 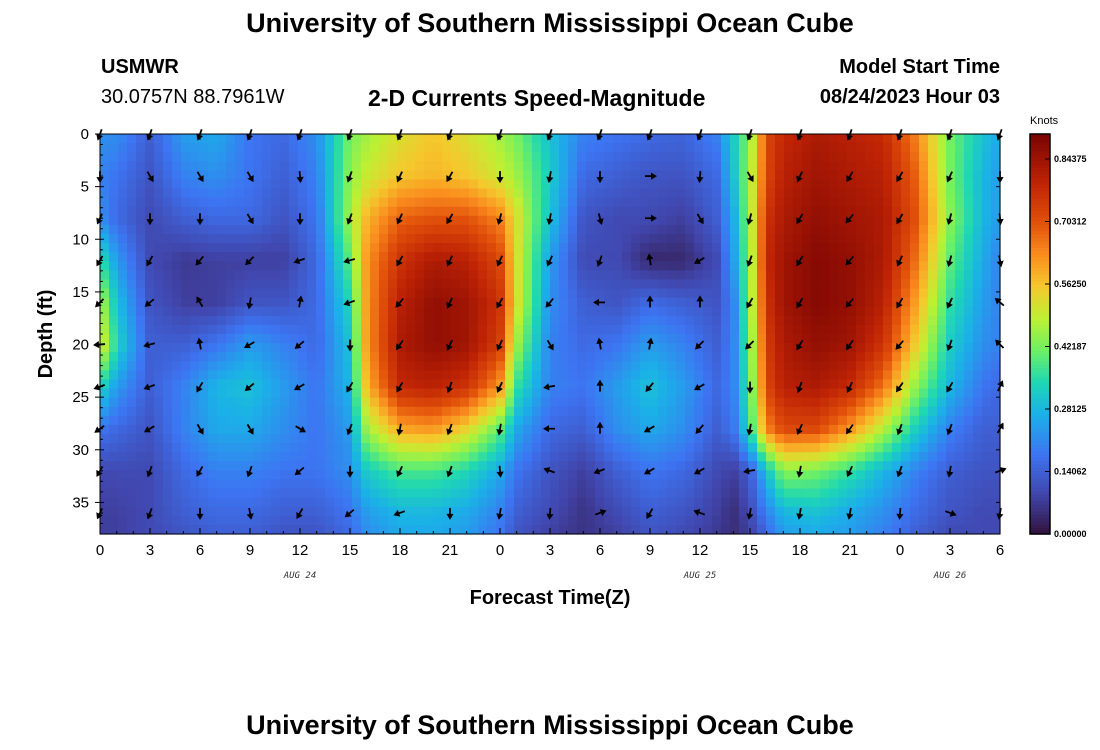 I want to click on x-tick-label: 0, so click(x=900, y=550).